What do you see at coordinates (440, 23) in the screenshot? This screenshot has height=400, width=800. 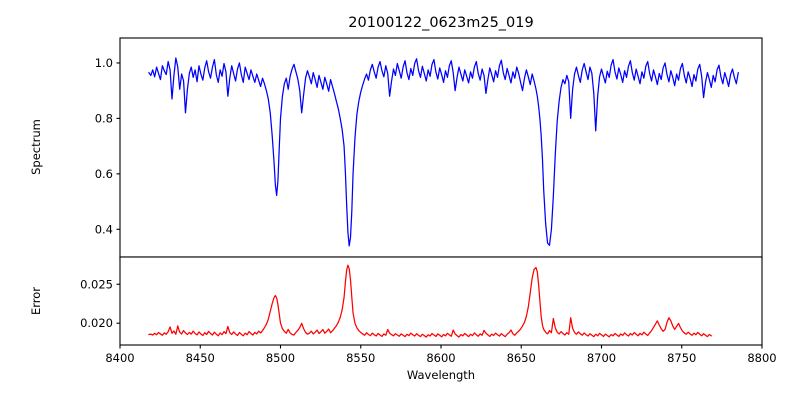 I see `figure-title: 20100122_0623m25_019` at bounding box center [440, 23].